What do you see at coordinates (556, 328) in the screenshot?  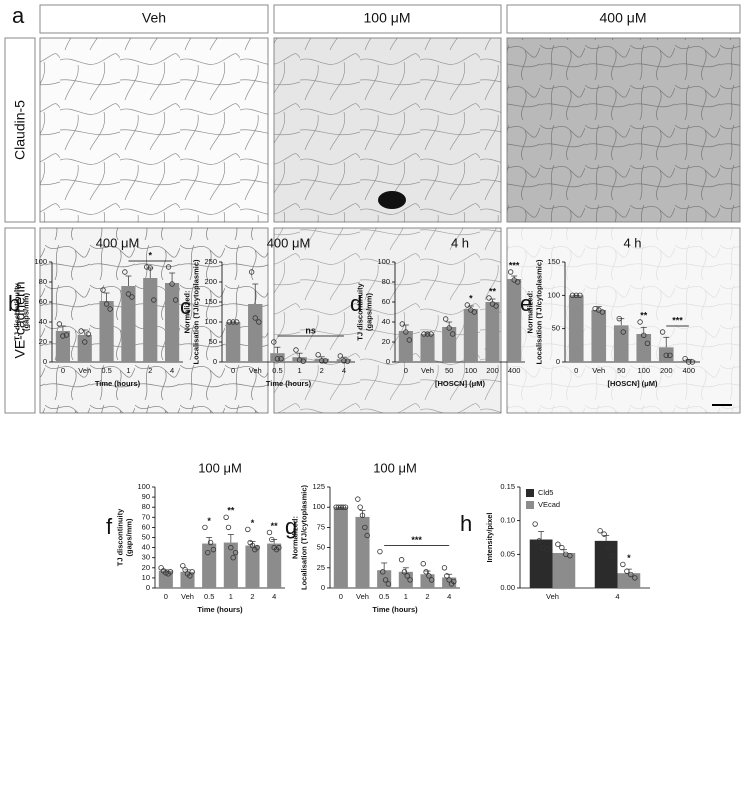 I see `y-tick-label: 50` at bounding box center [556, 328].